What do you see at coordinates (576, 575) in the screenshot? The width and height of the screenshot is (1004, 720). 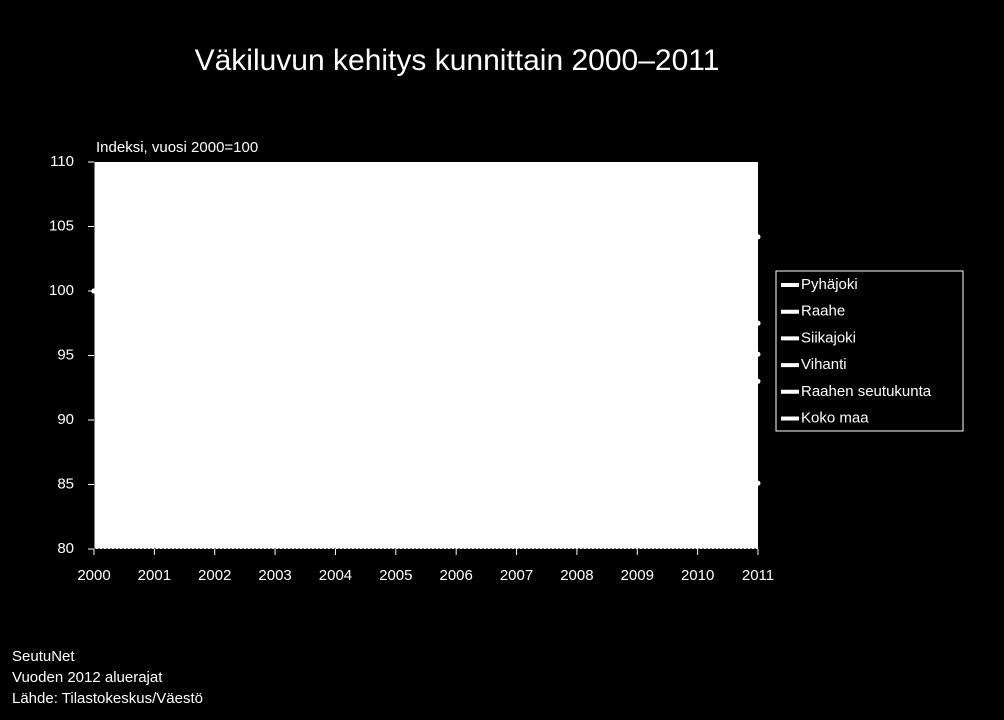 I see `x-tick-label: 2008` at bounding box center [576, 575].